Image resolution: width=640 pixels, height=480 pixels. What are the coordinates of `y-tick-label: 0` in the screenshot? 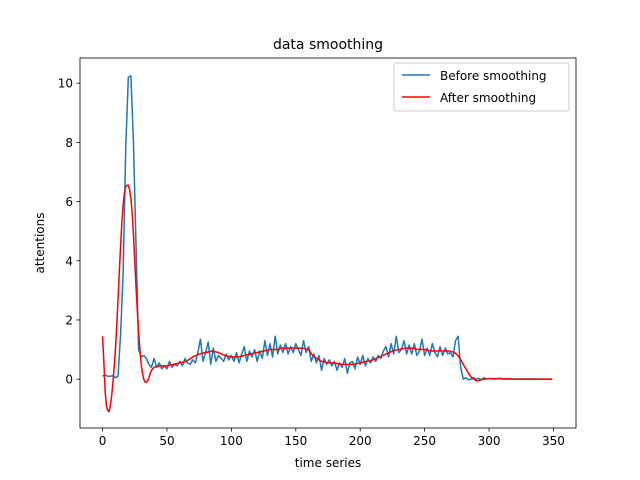 It's located at (69, 380).